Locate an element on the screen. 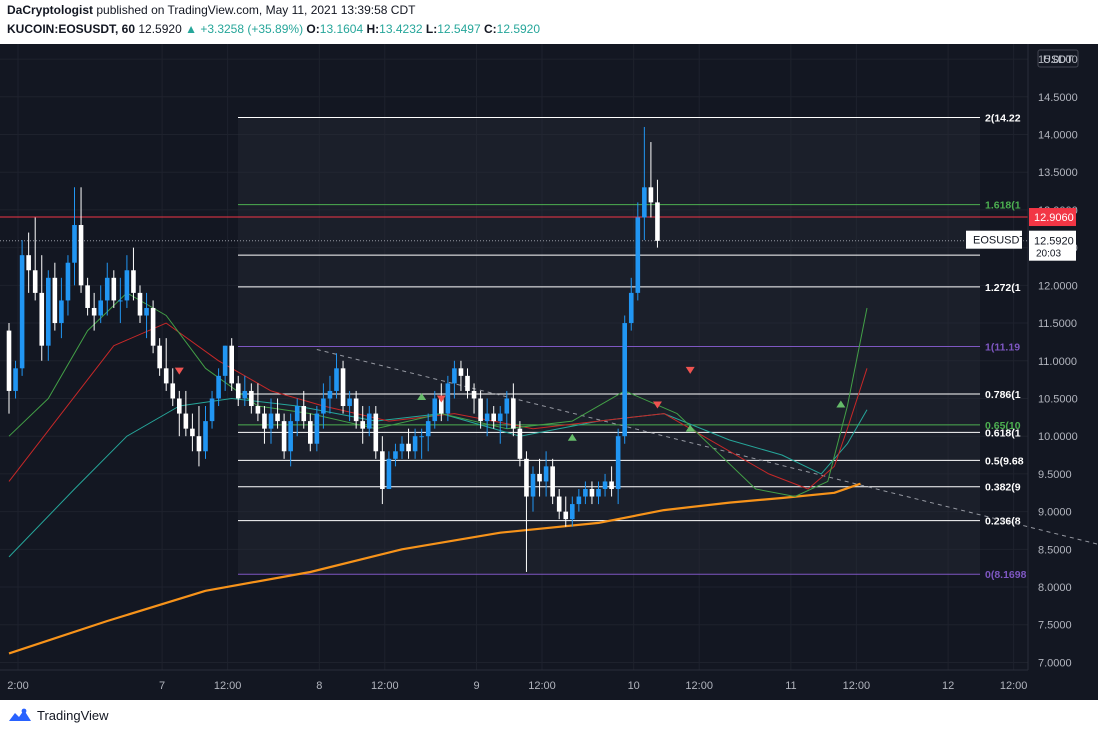 The image size is (1098, 735). symbol-tag-label: EOSUSDT is located at coordinates (999, 241).